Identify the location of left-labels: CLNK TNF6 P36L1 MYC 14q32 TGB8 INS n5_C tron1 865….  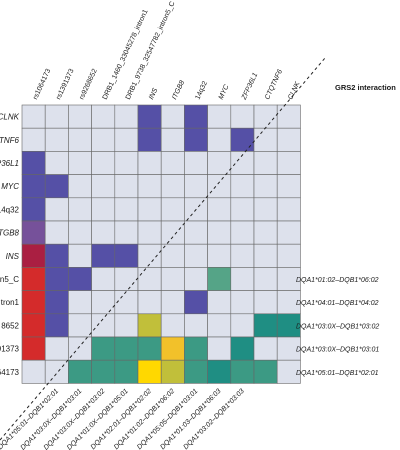
(10, 245).